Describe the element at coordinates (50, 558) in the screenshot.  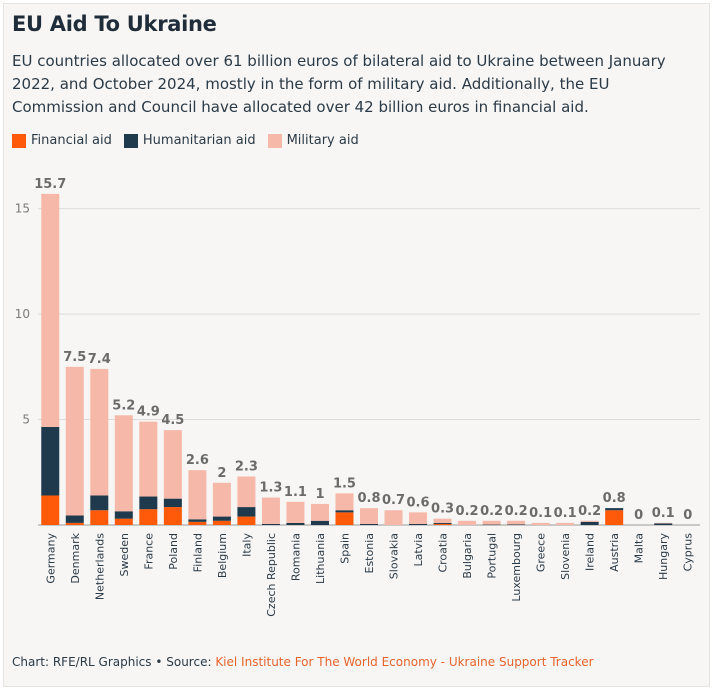
I see `x-tick-label: Germany` at that location.